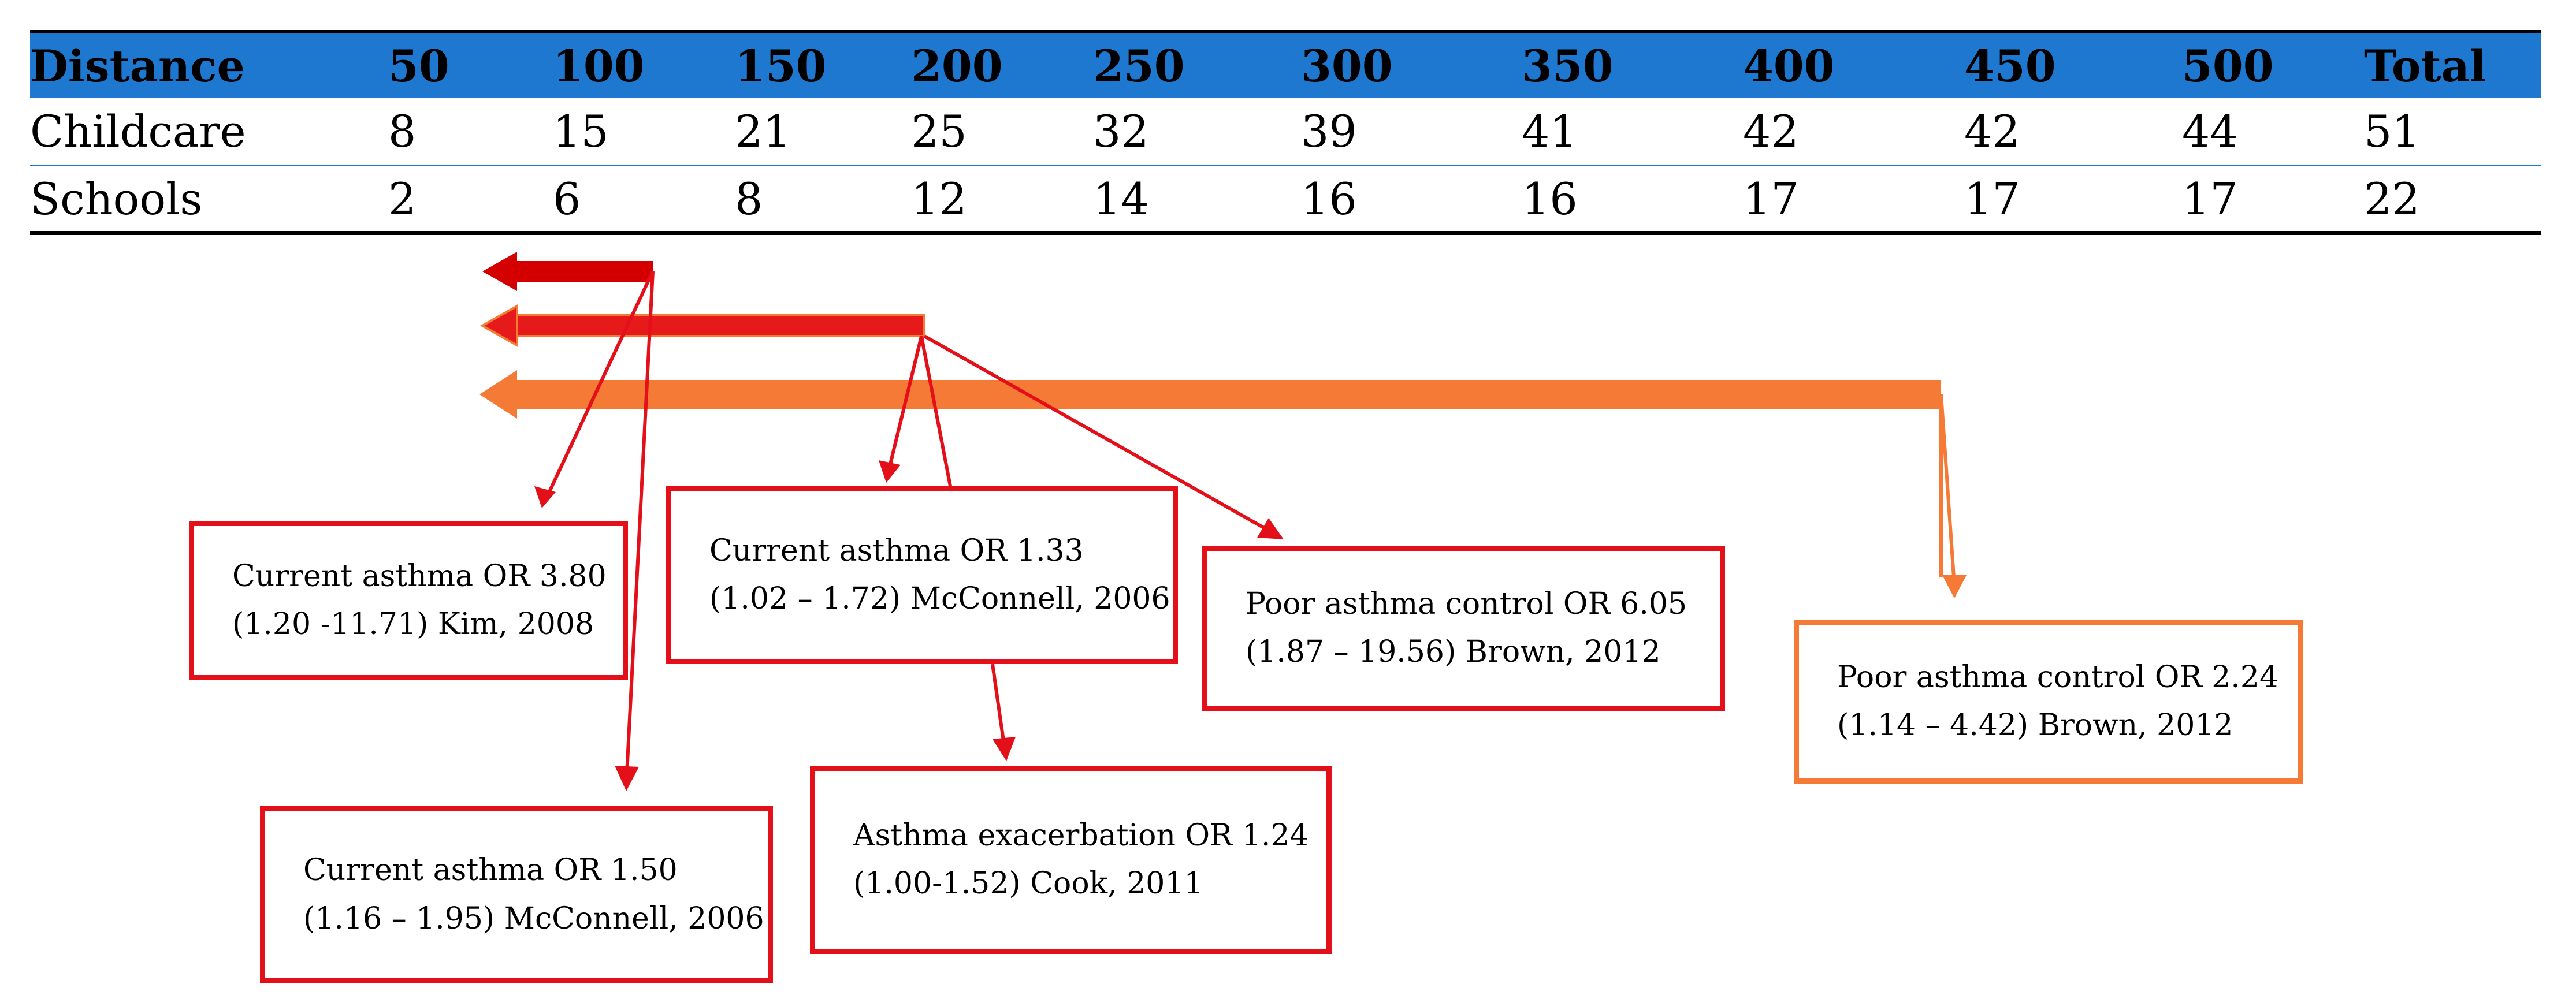 The width and height of the screenshot is (2576, 999). I want to click on header-cell-total: Total, so click(2425, 66).